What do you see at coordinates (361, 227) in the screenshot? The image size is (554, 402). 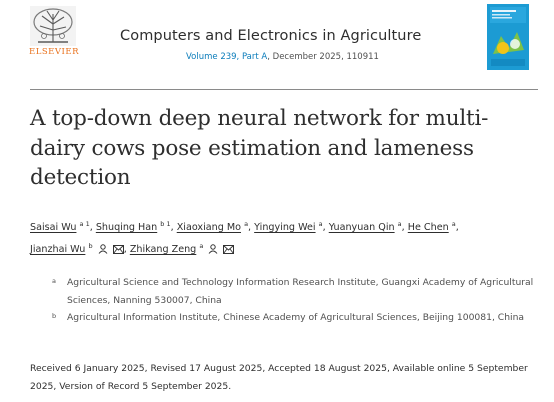 I see `author-link: Yuanyuan Qin` at bounding box center [361, 227].